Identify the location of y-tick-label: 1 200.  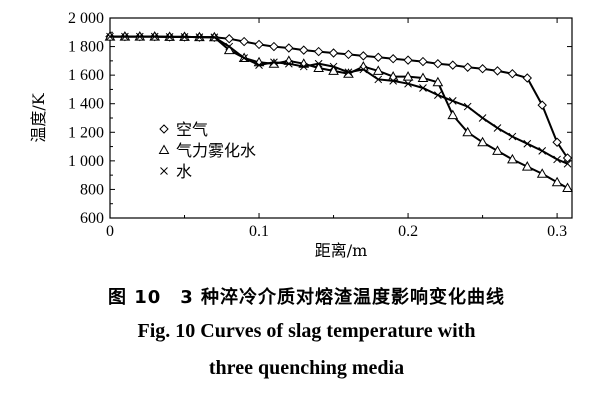
(86, 132).